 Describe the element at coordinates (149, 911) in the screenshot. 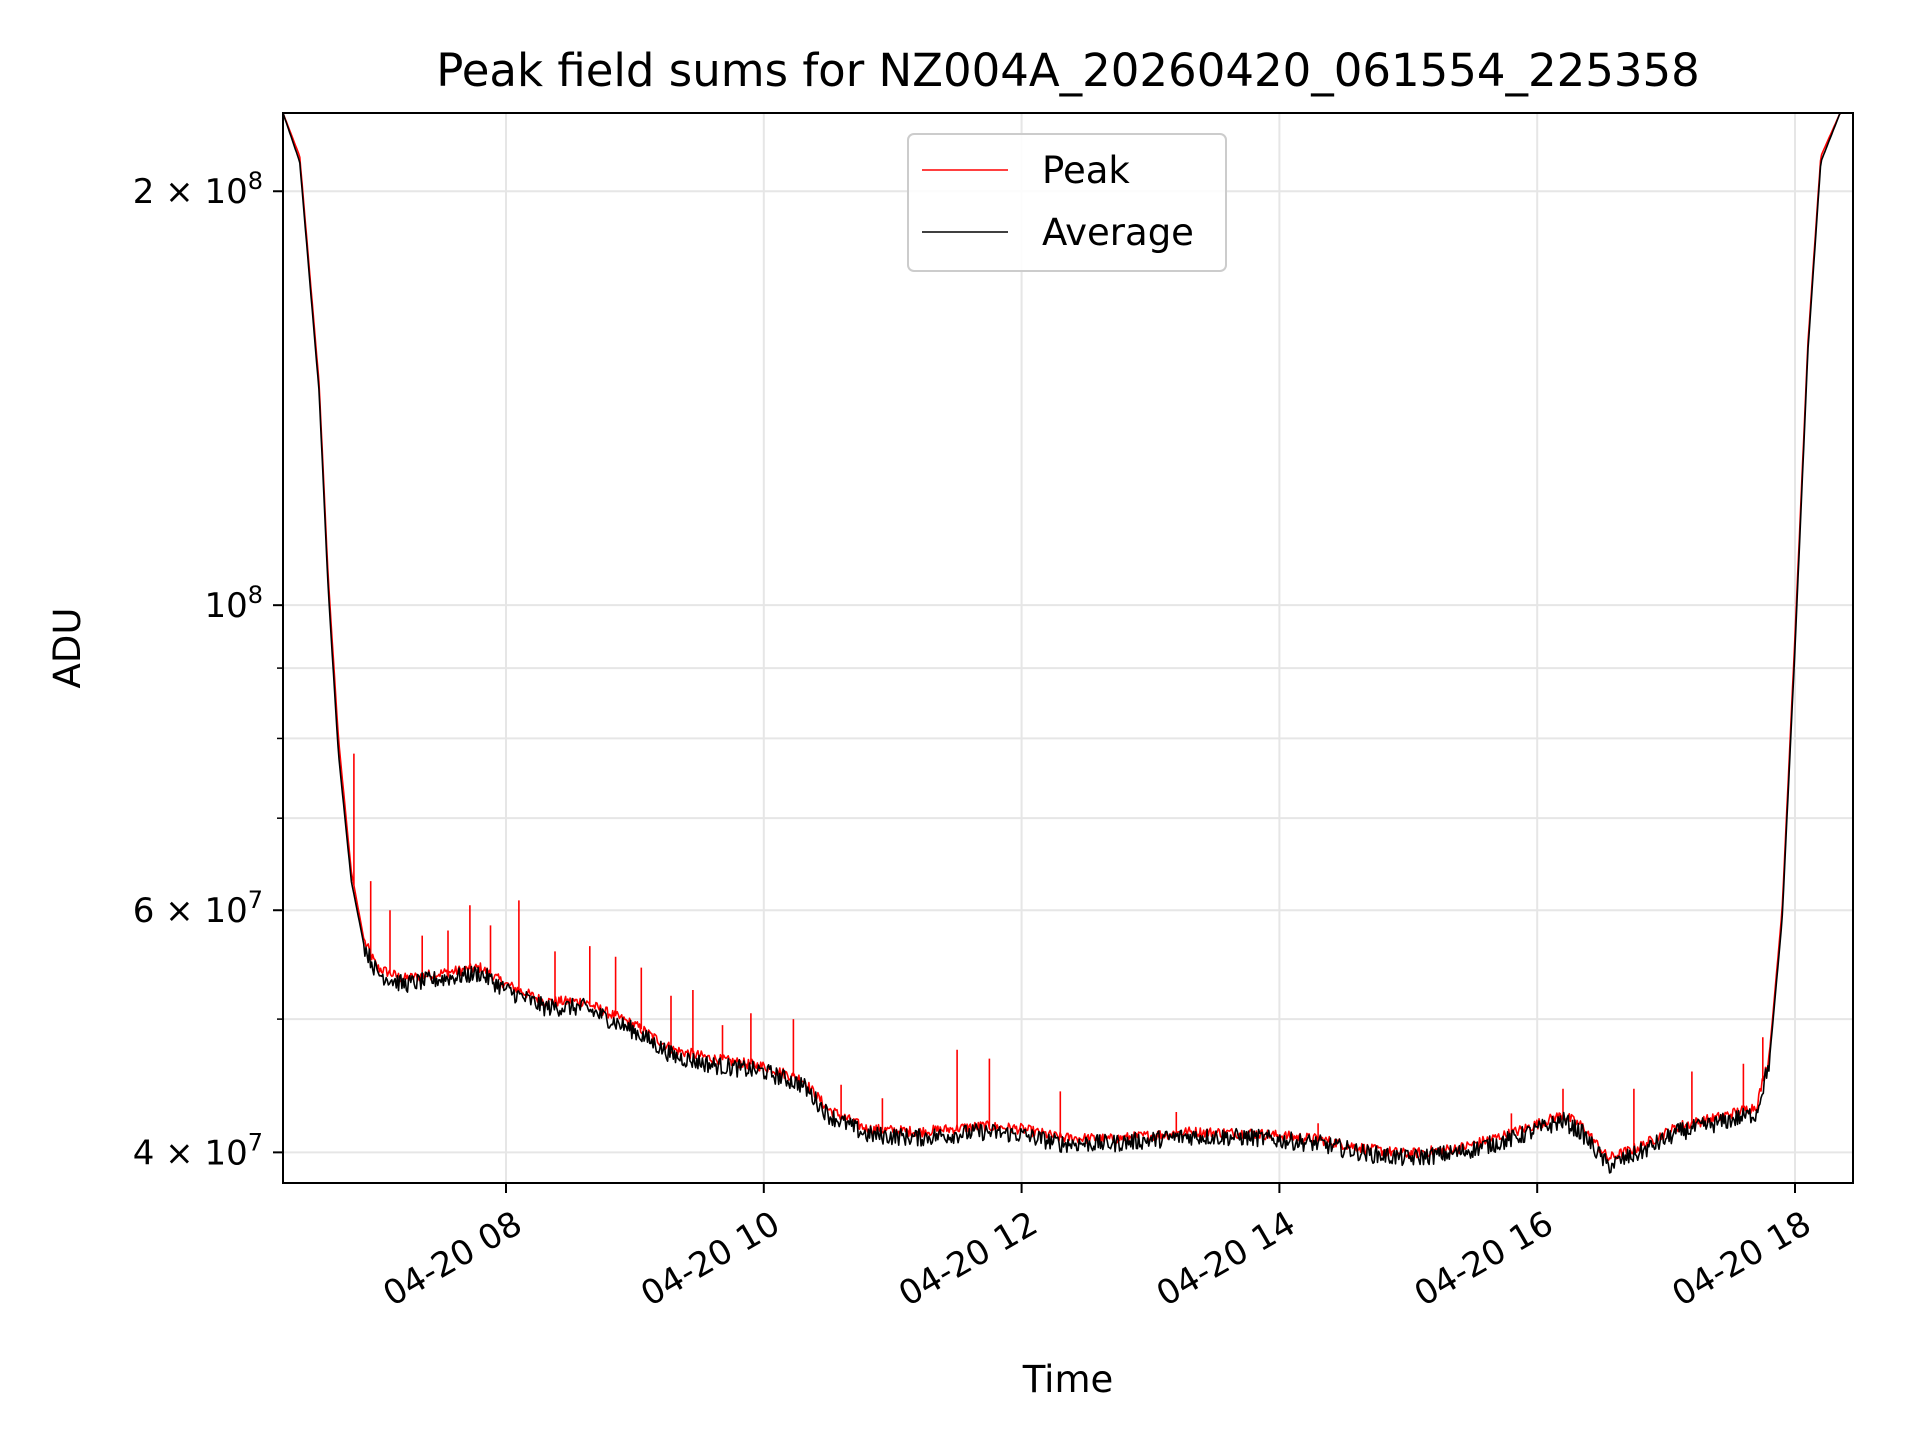

I see `y-tick-mantissa: 6` at that location.